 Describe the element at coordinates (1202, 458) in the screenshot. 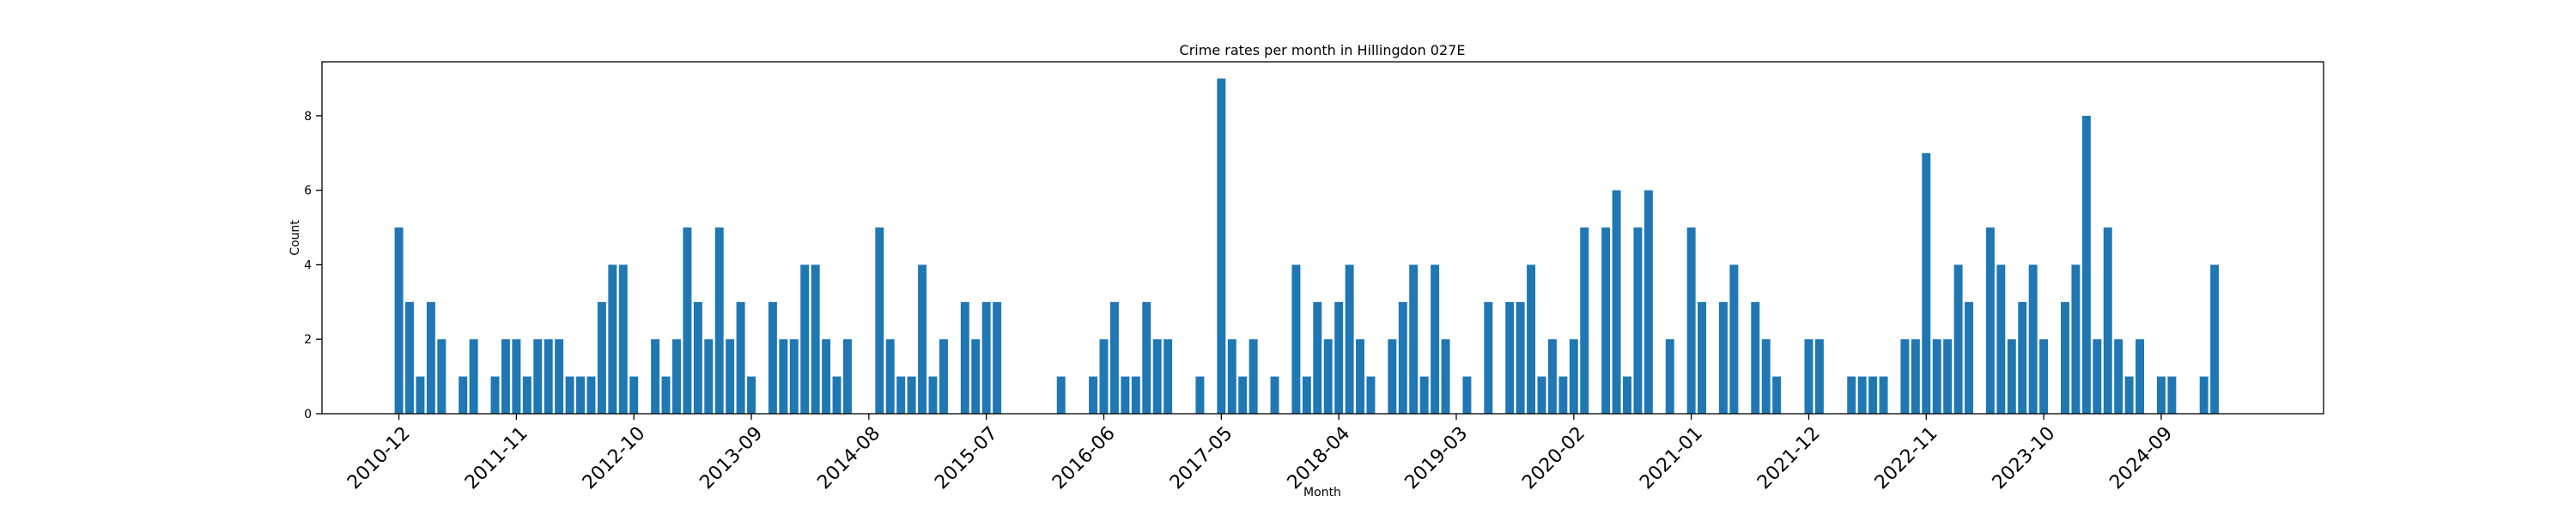

I see `x-tick-label: 2017-05` at that location.